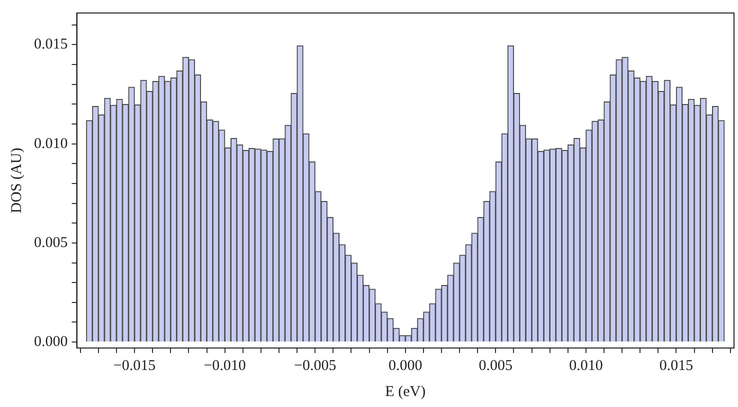  I want to click on x-tick-label: −0.005, so click(315, 366).